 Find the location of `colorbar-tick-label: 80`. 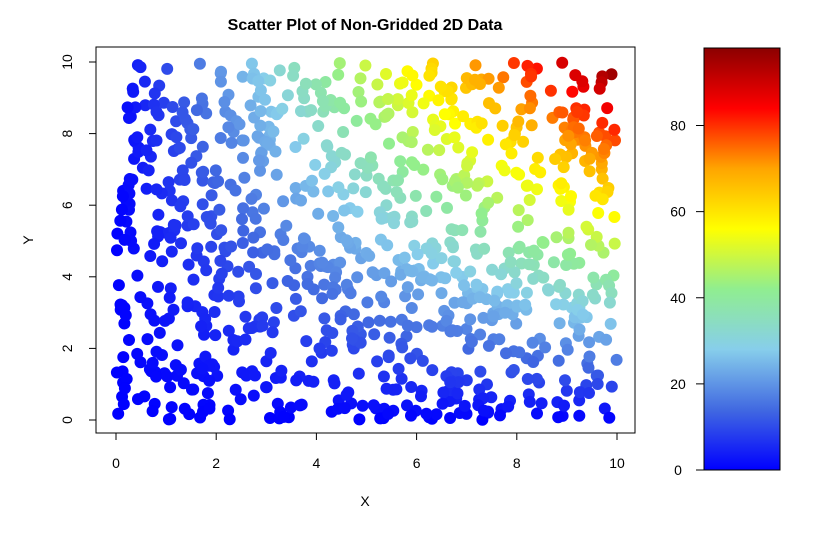

colorbar-tick-label: 80 is located at coordinates (678, 126).